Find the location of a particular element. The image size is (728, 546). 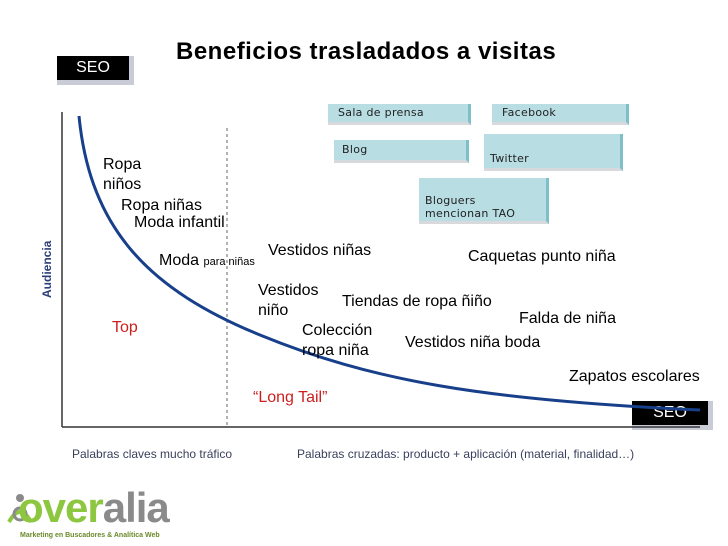

keyword-vestidos-boda: Vestidos niña boda is located at coordinates (473, 342).